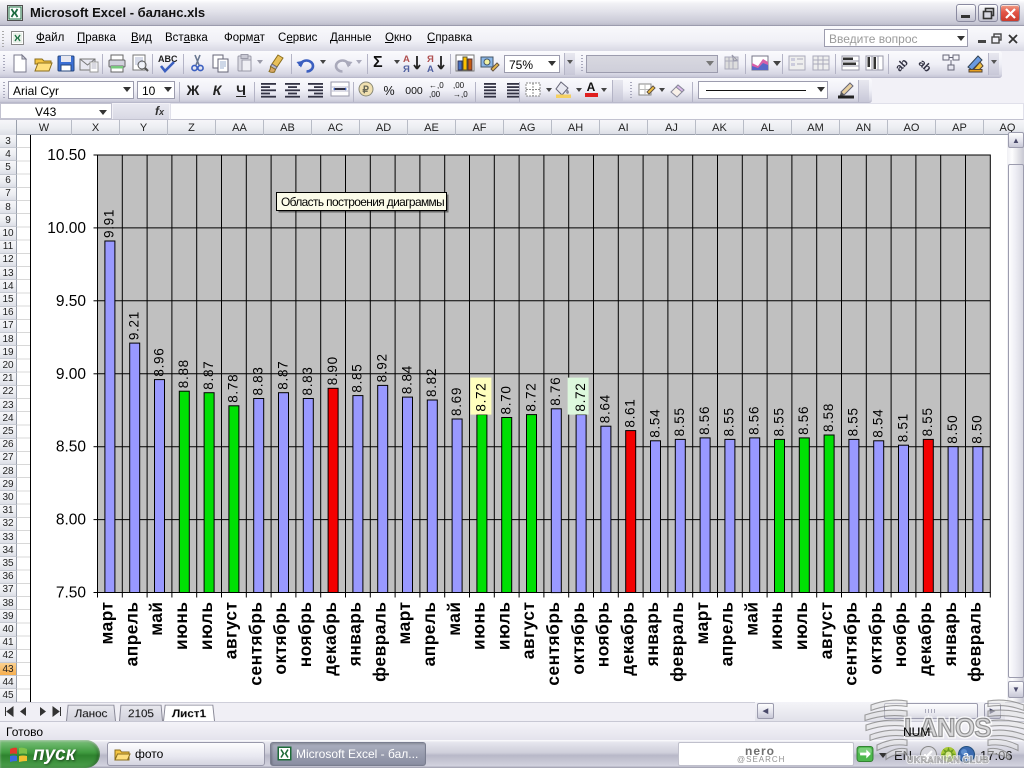 The image size is (1024, 768). I want to click on svg-text: 8.61, so click(630, 413).